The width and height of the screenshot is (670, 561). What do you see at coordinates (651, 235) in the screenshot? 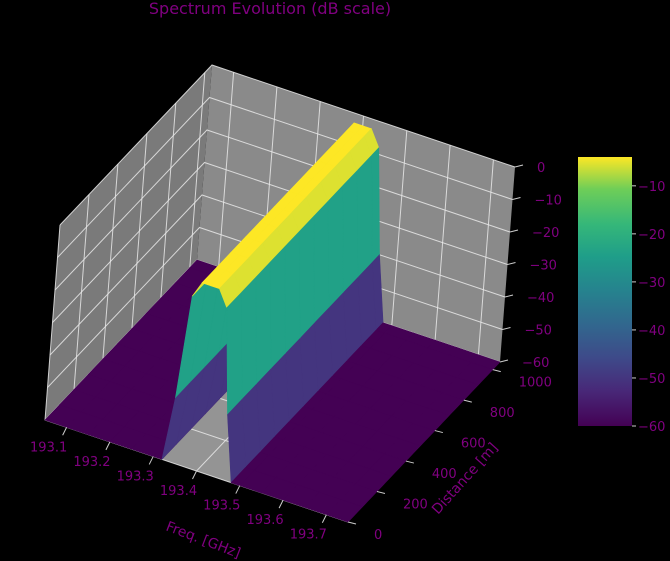
I see `colorbar-tick-label: −20` at bounding box center [651, 235].